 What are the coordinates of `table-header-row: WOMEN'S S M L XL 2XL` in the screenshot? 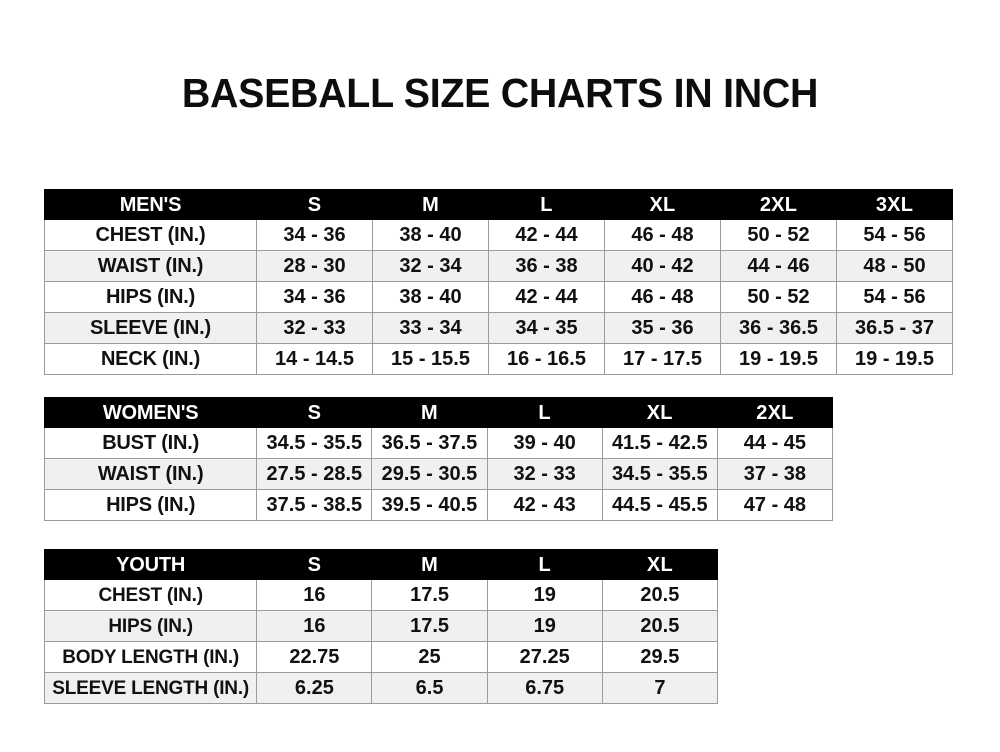 It's located at (438, 412).